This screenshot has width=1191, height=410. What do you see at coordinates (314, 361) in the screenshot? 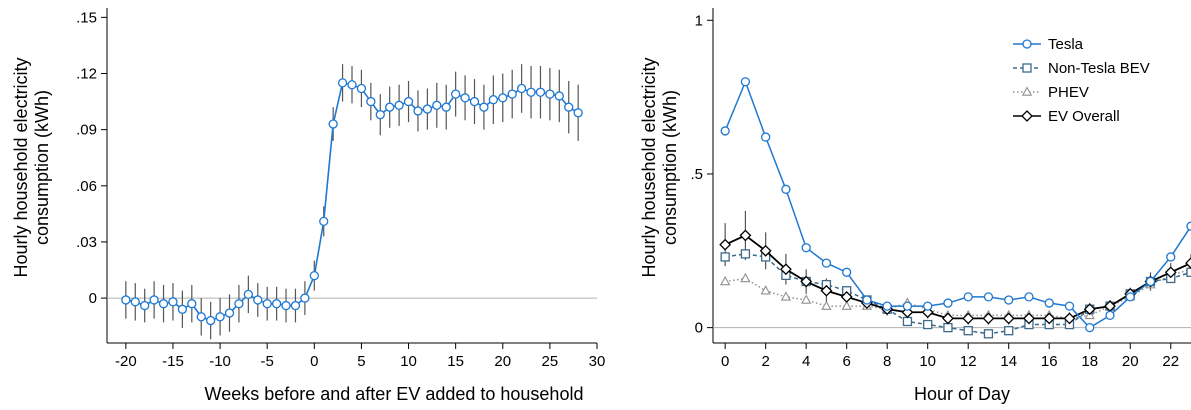
I see `x-tick-label: 0` at bounding box center [314, 361].